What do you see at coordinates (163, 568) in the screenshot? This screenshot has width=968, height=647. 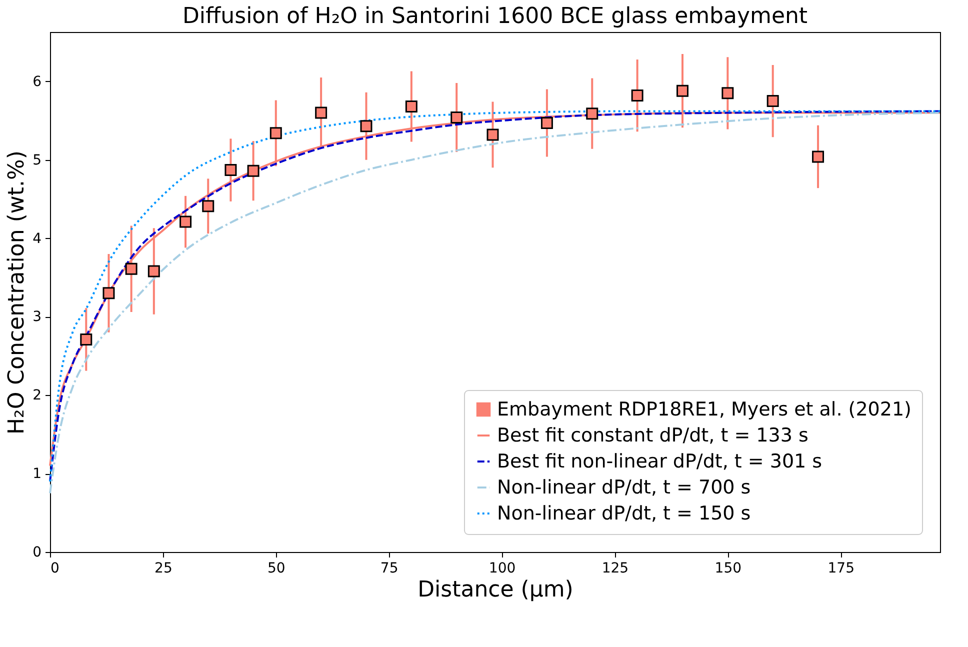 I see `x-tick-label: 25` at bounding box center [163, 568].